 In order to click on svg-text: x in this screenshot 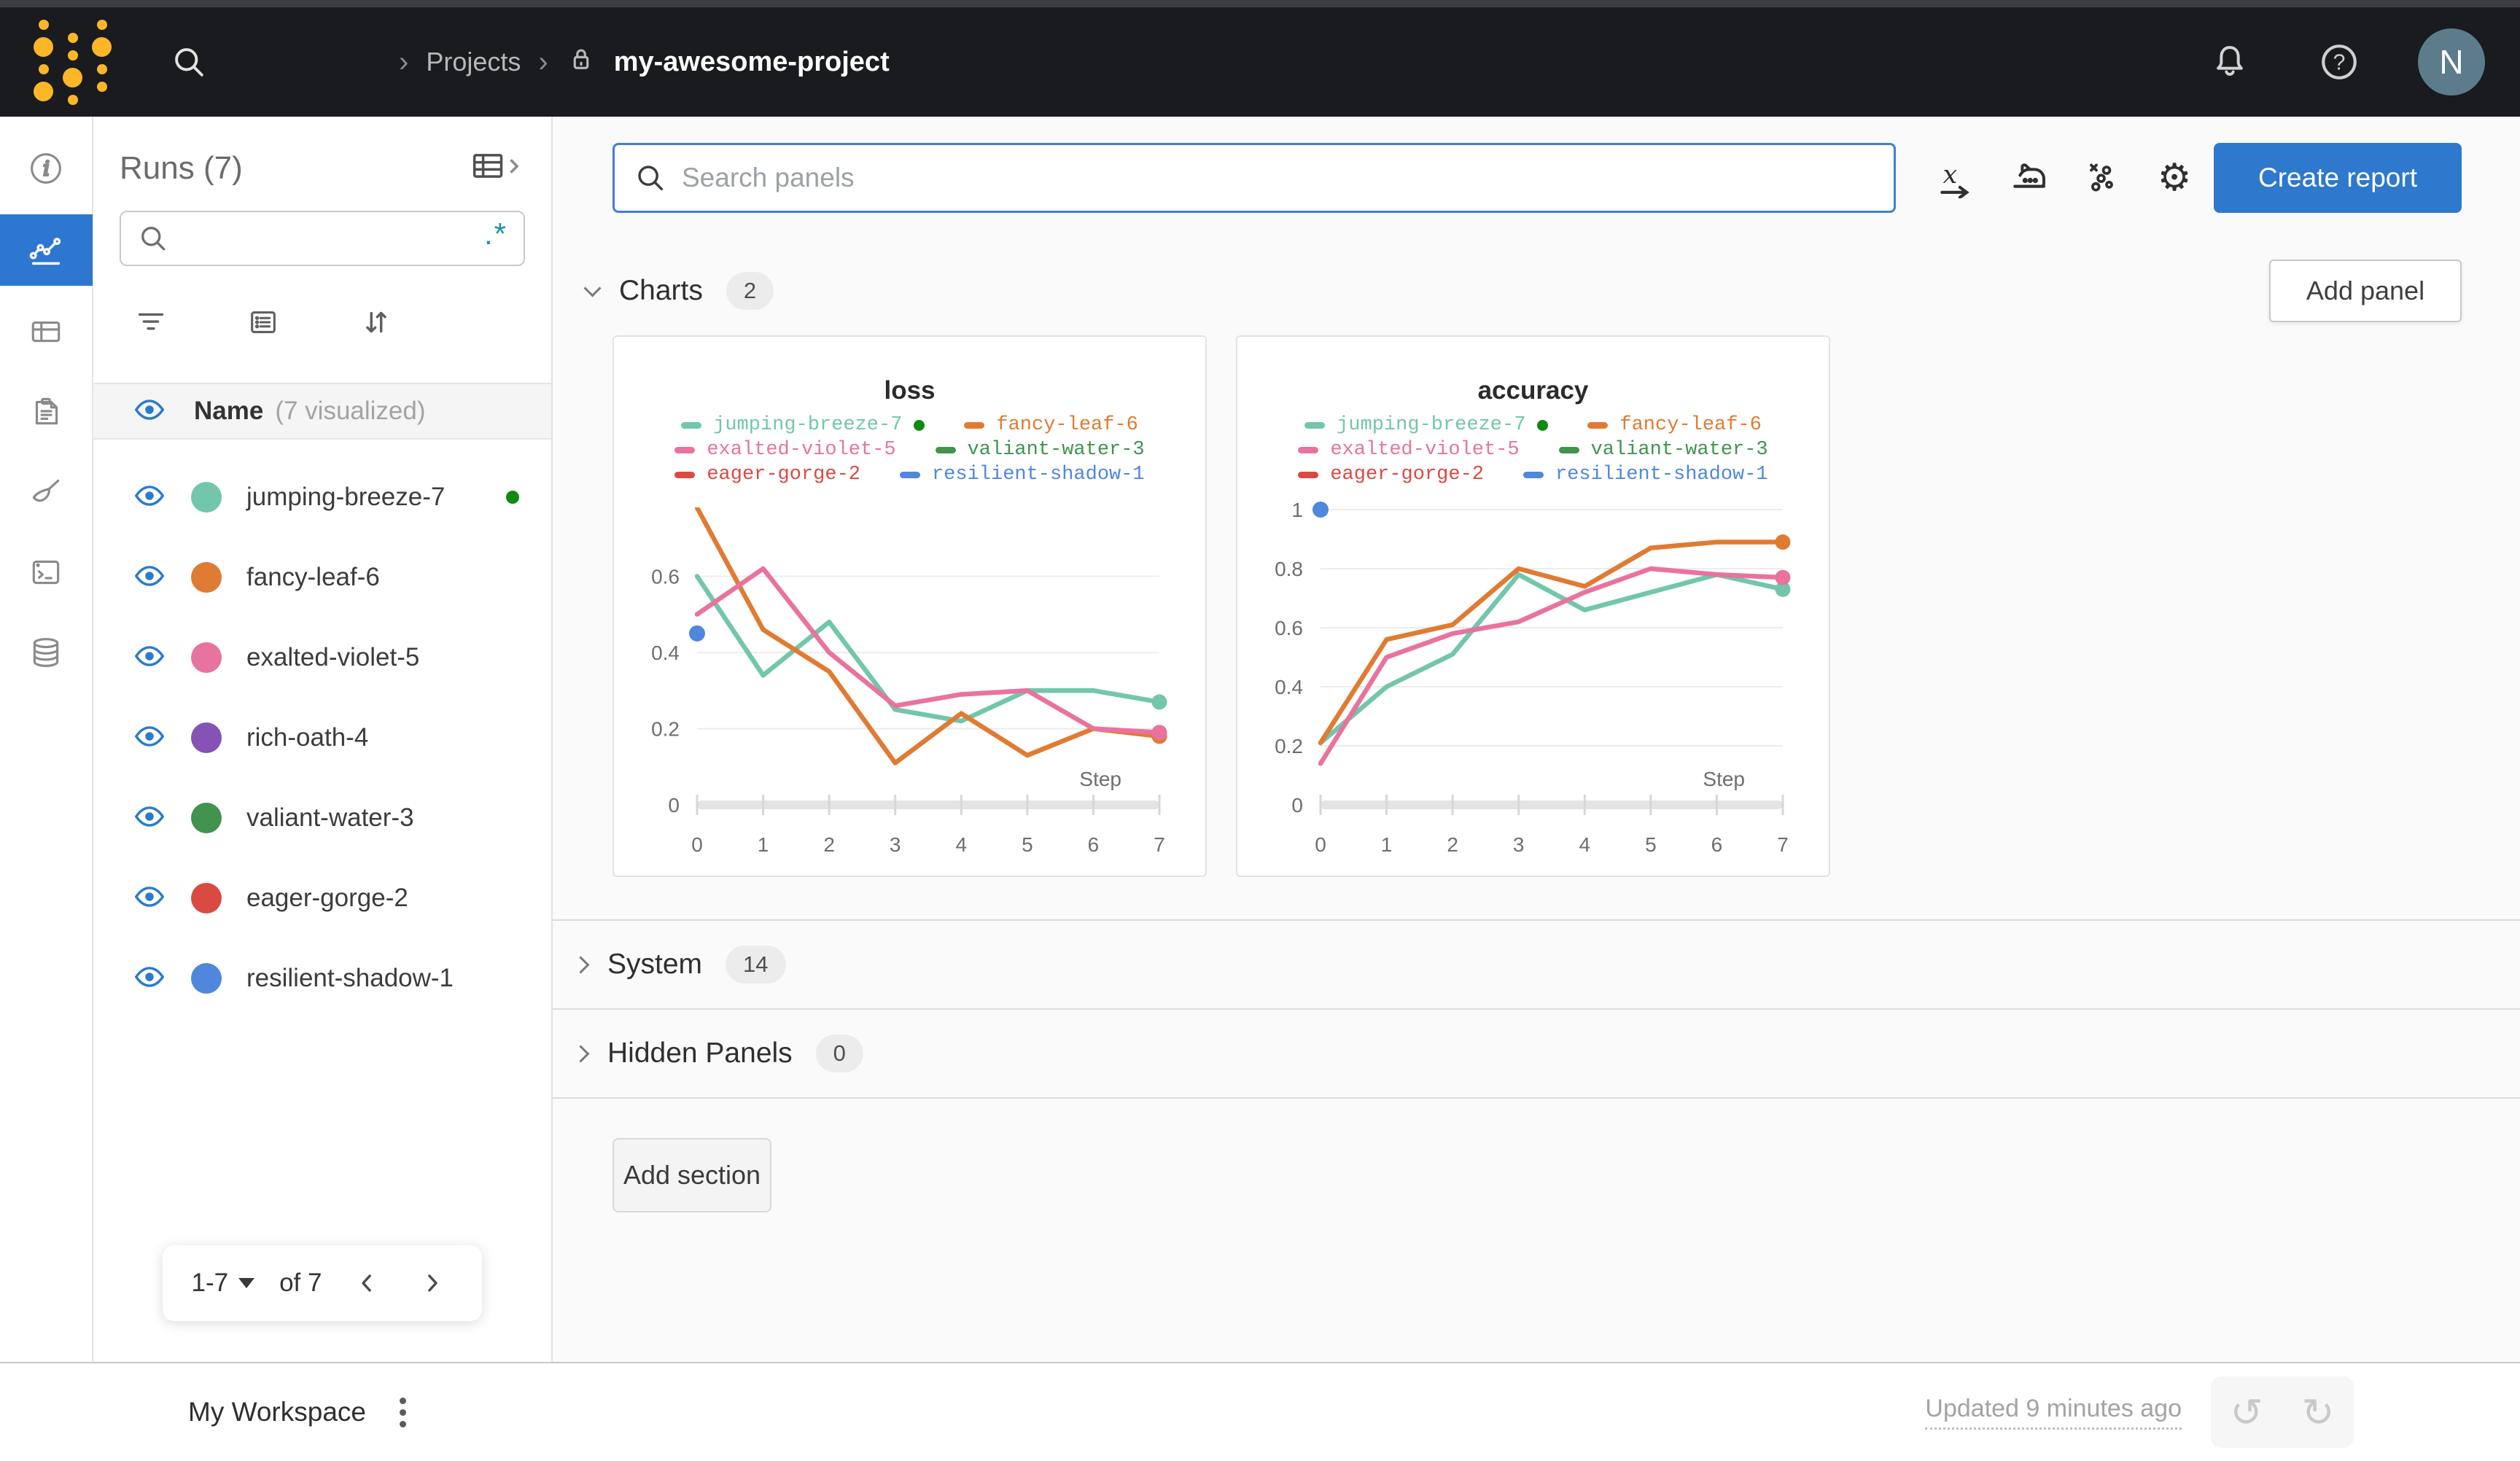, I will do `click(1950, 175)`.